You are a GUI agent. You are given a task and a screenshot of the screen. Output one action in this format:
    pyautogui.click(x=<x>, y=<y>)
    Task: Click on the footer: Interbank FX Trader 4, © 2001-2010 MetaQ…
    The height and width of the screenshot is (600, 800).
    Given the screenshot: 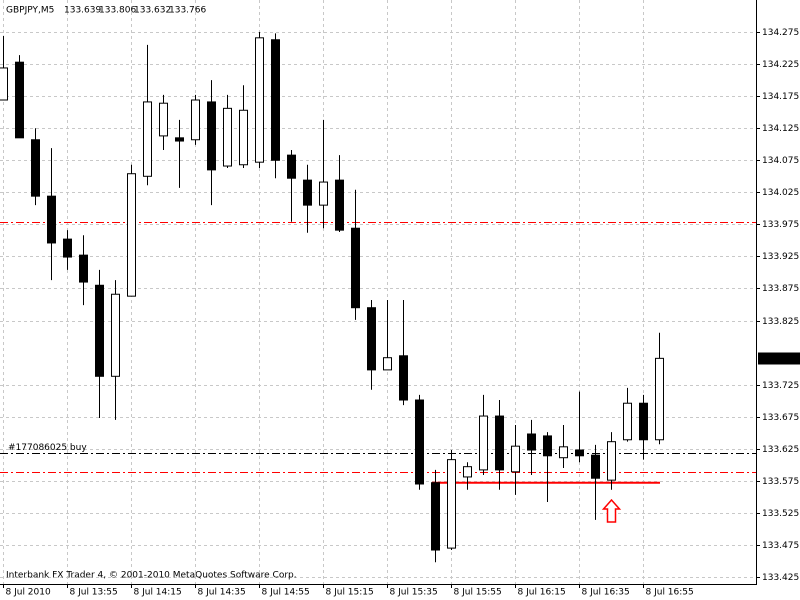 What is the action you would take?
    pyautogui.click(x=151, y=576)
    